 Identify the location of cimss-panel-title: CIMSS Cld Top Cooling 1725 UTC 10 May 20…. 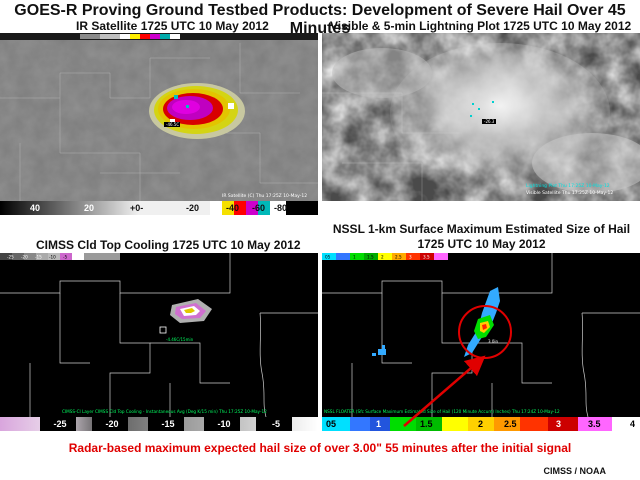
(168, 245).